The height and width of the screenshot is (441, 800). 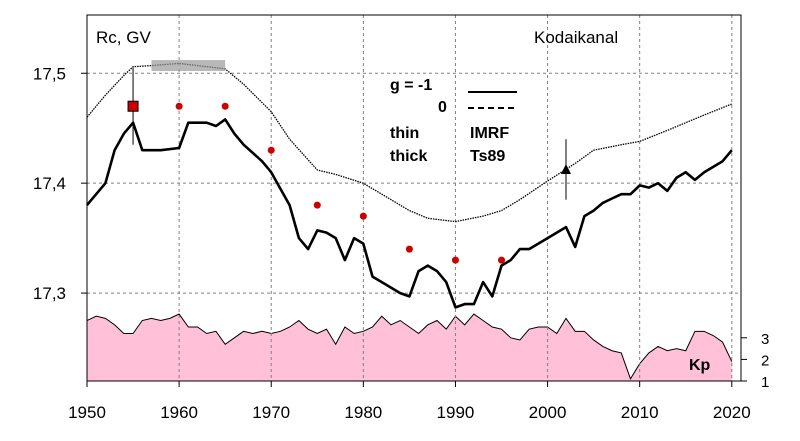 I want to click on x-tick-label: 1980, so click(x=363, y=412).